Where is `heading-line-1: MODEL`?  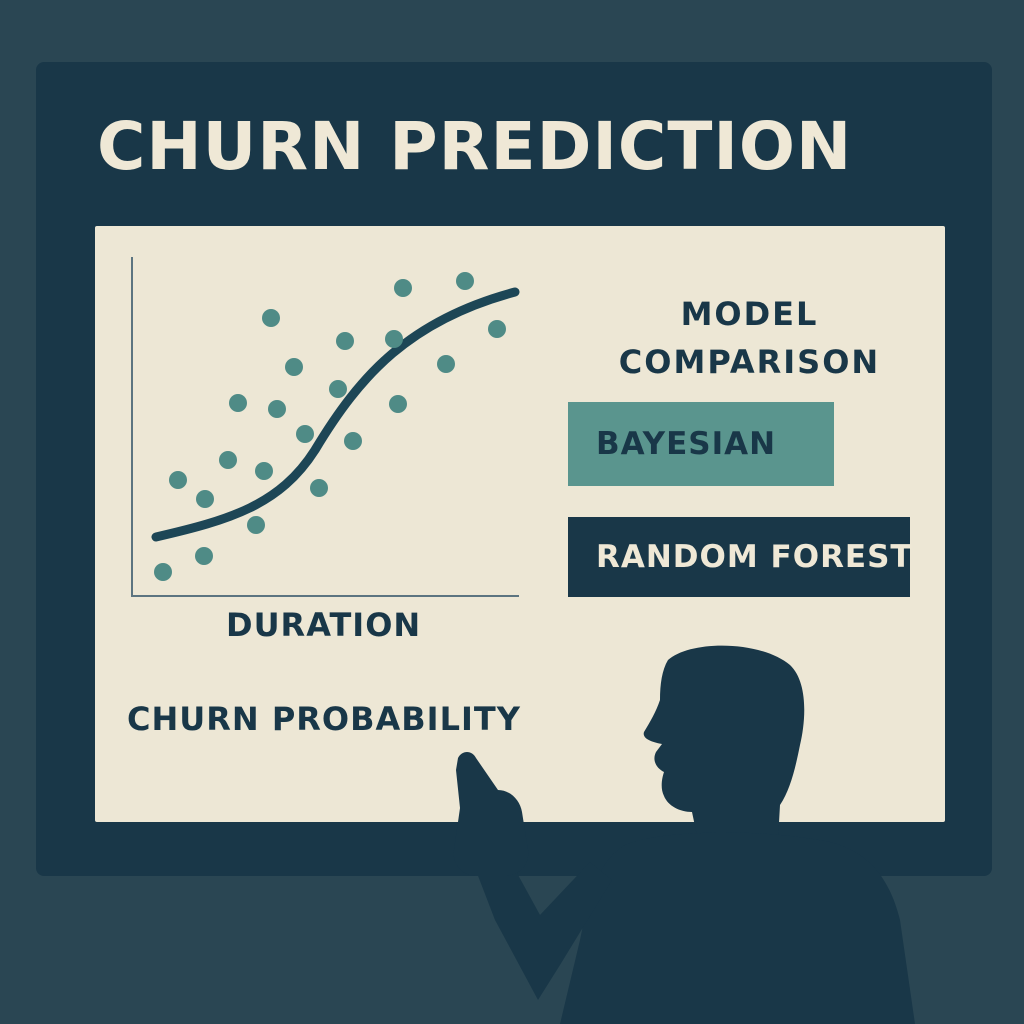 heading-line-1: MODEL is located at coordinates (749, 314).